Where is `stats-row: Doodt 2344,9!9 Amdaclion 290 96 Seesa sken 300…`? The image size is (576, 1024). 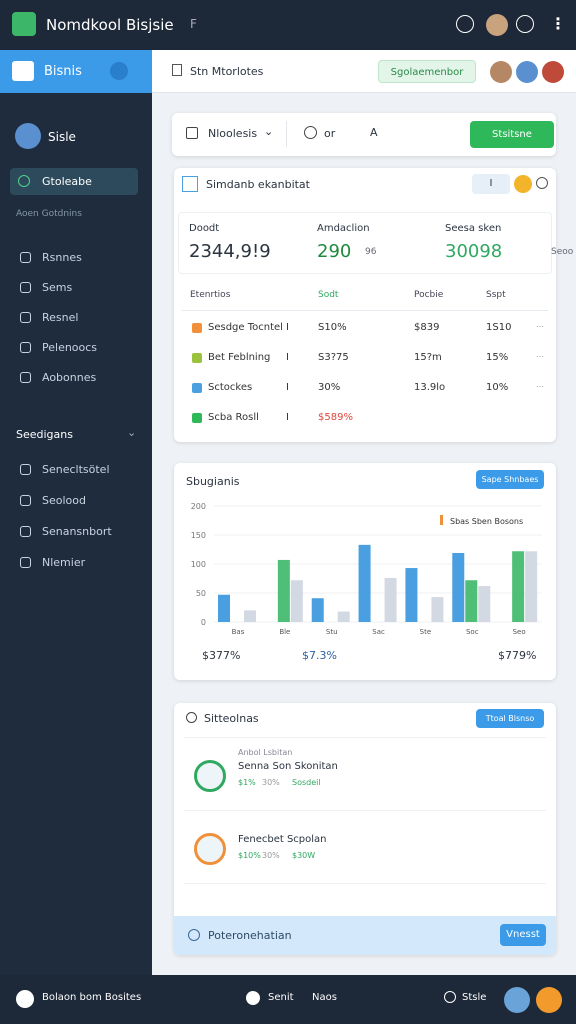
stats-row: Doodt 2344,9!9 Amdaclion 290 96 Seesa sken 300… is located at coordinates (375, 243).